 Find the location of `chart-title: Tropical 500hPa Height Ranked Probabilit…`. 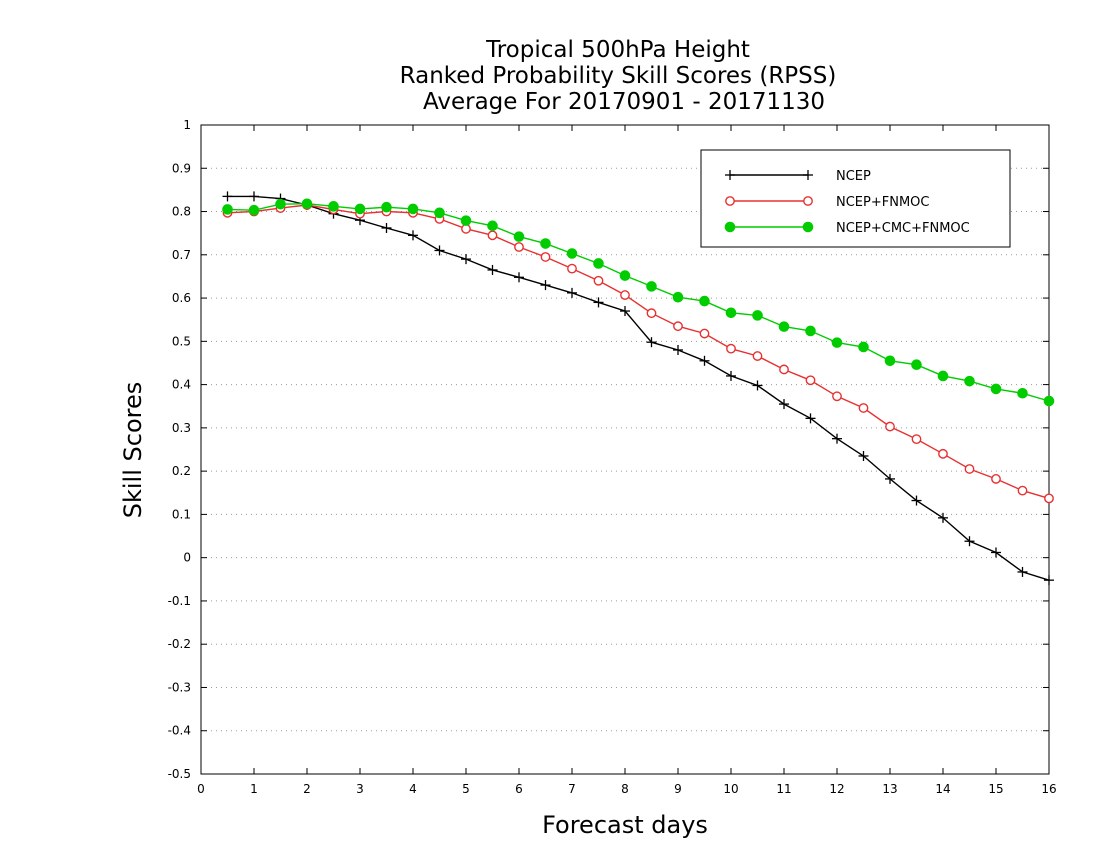

chart-title: Tropical 500hPa Height Ranked Probabilit… is located at coordinates (618, 76).